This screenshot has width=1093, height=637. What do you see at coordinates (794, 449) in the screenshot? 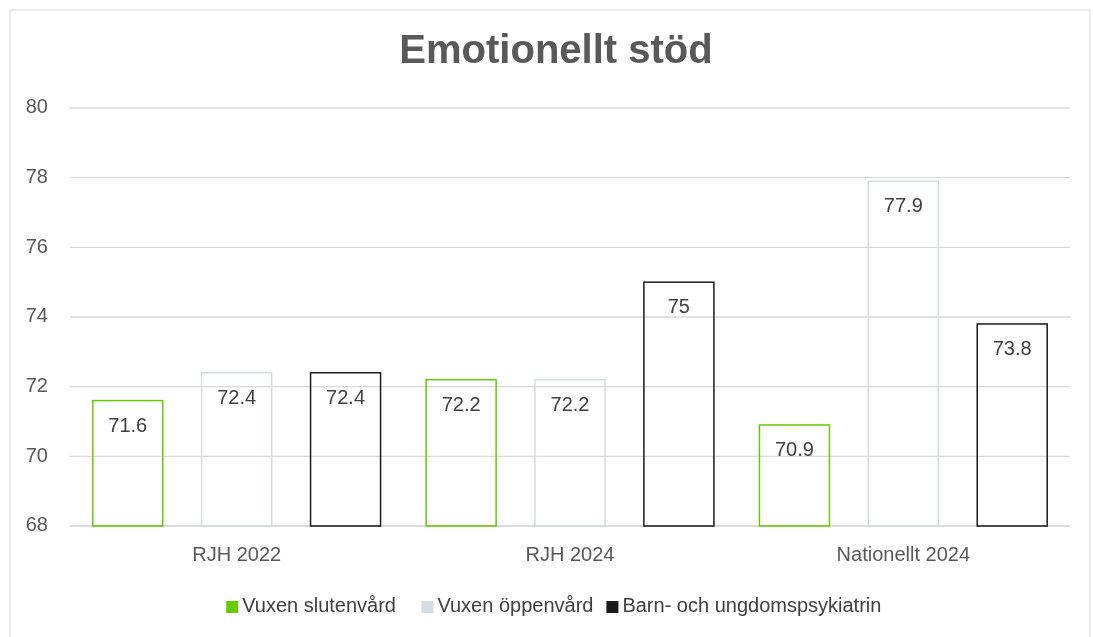
I see `data-label: 70.9` at bounding box center [794, 449].